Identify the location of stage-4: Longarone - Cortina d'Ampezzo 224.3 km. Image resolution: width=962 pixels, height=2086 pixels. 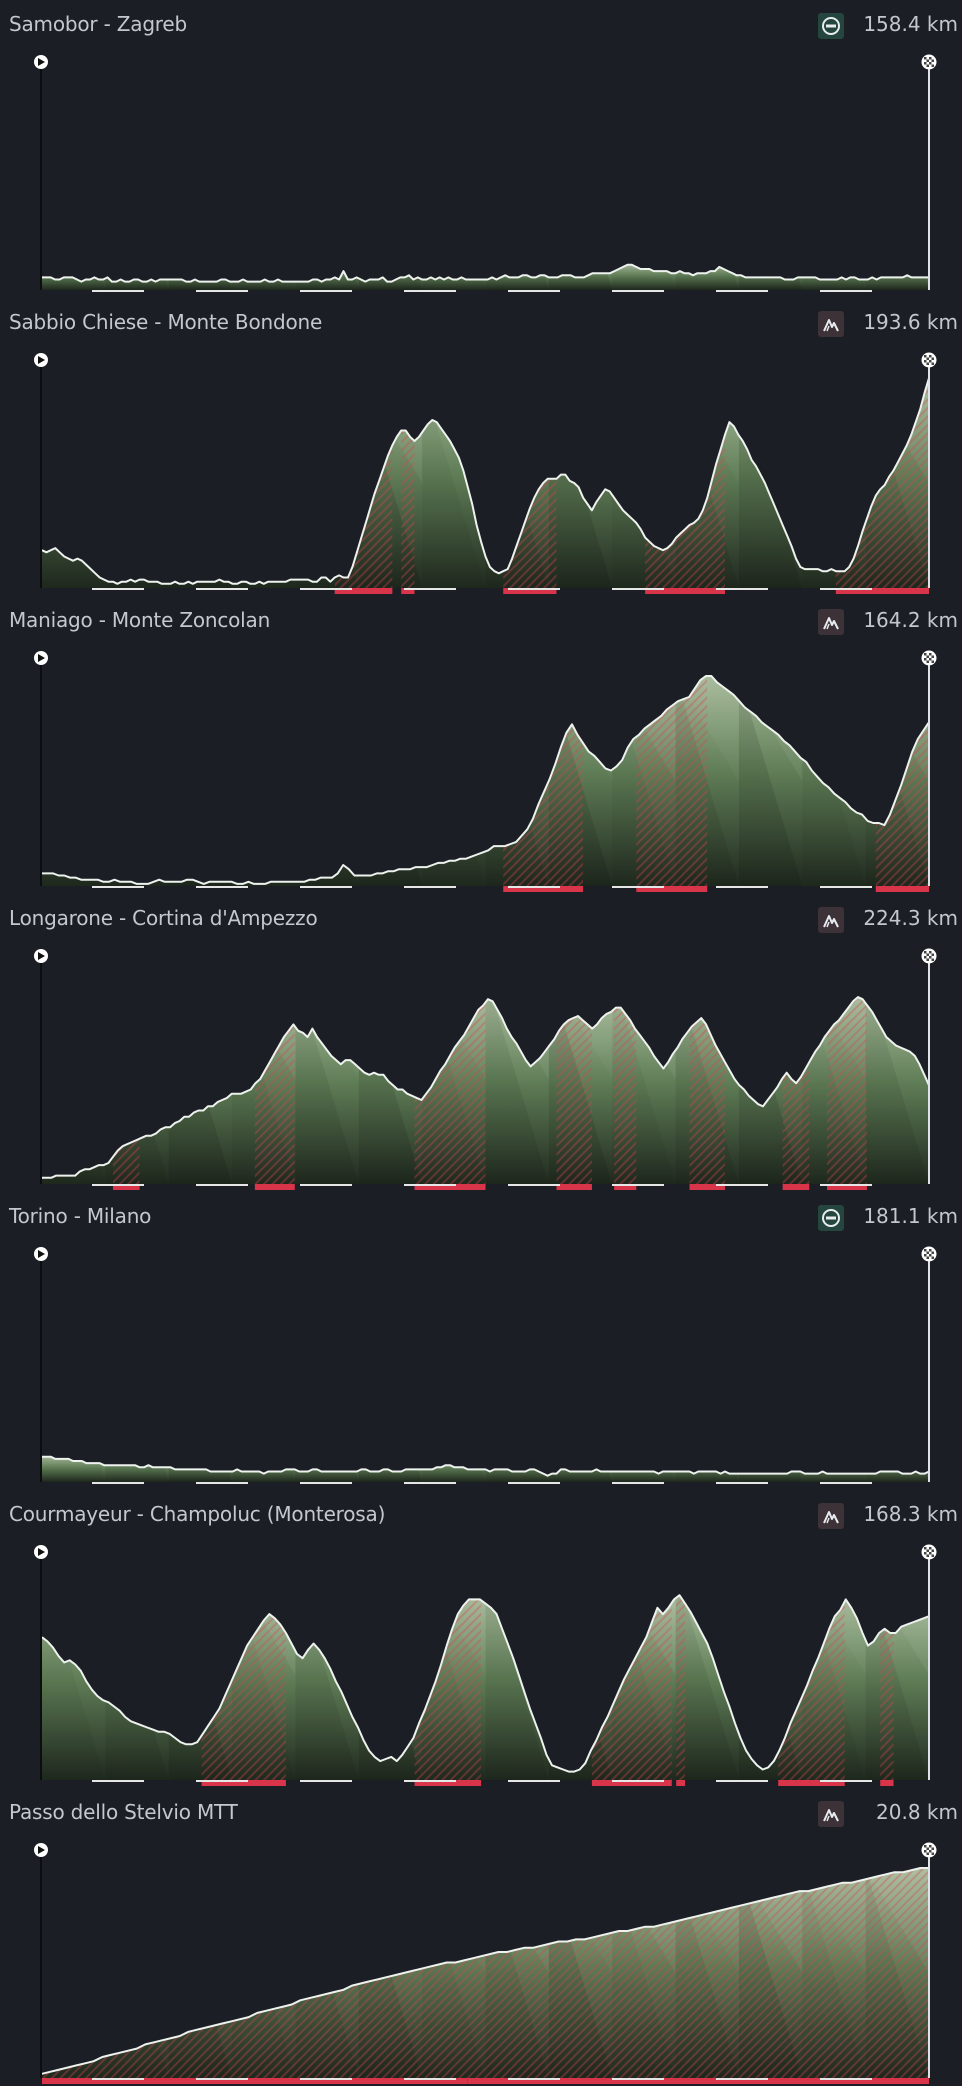
(481, 1043).